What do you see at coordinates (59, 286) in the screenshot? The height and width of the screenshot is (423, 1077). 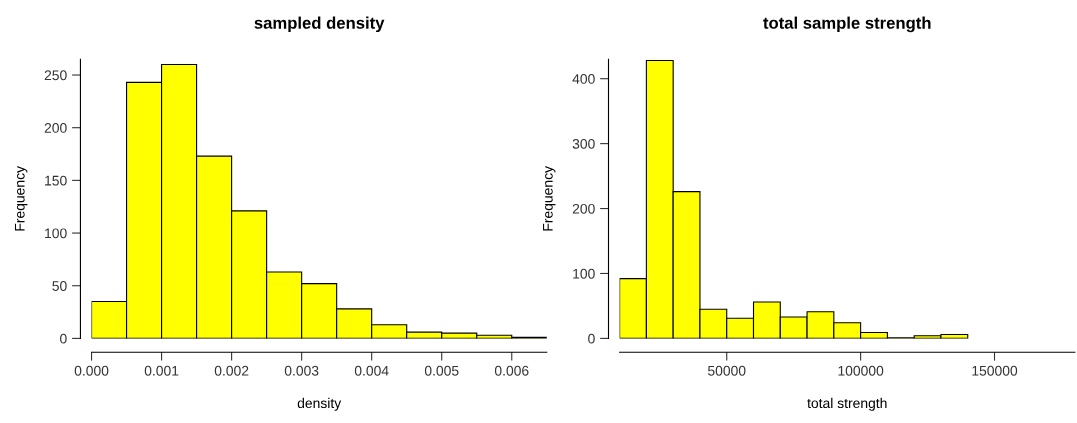 I see `y-tick-label: 50` at bounding box center [59, 286].